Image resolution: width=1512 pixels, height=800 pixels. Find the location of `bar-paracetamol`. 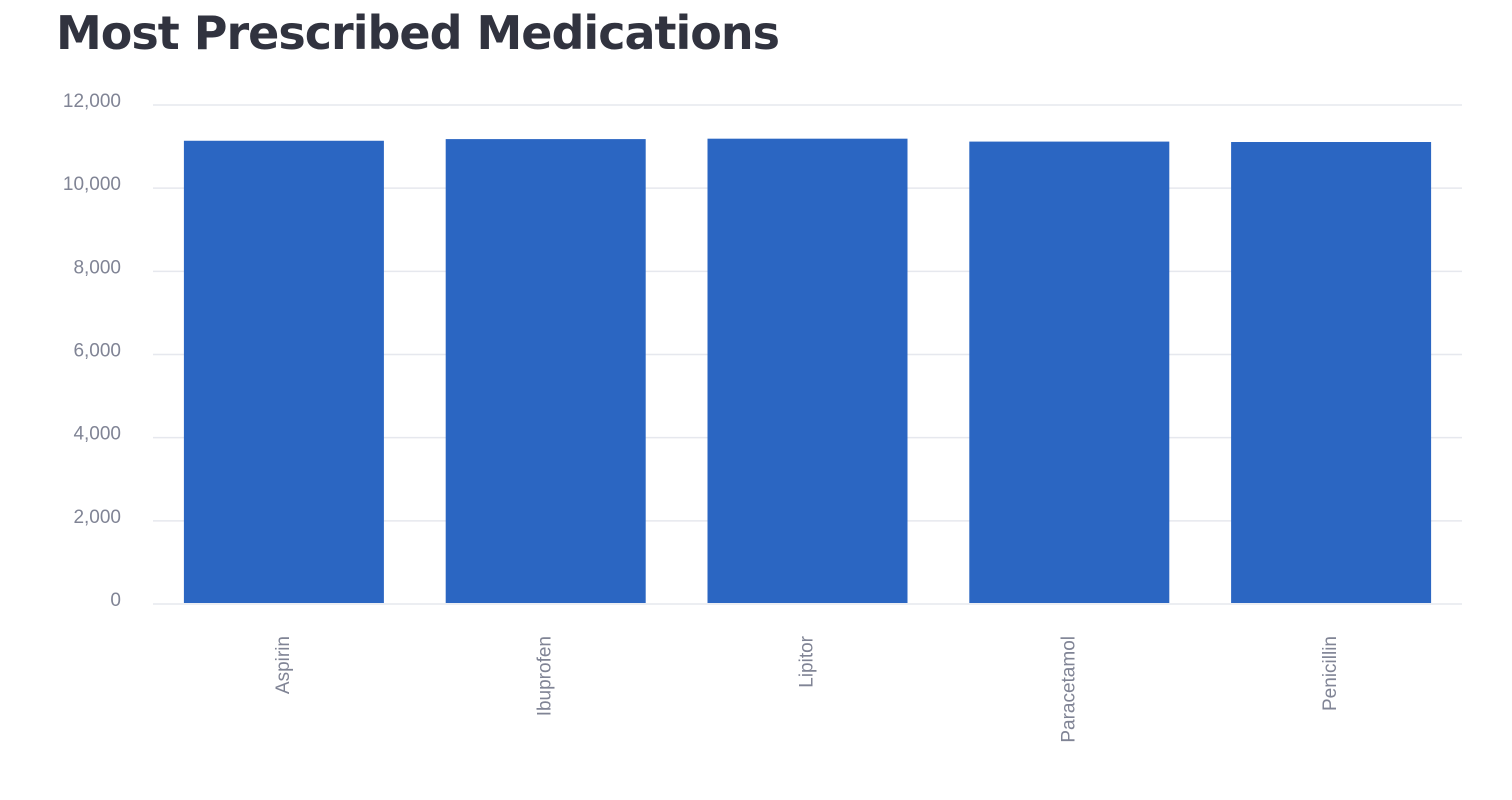

bar-paracetamol is located at coordinates (1069, 372).